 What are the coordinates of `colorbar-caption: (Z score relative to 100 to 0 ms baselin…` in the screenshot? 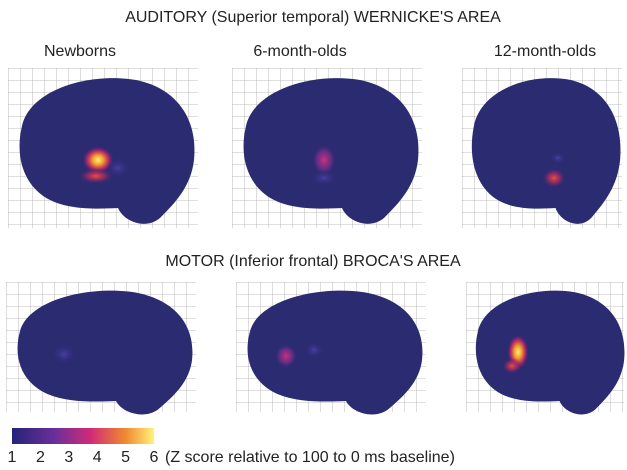 It's located at (310, 457).